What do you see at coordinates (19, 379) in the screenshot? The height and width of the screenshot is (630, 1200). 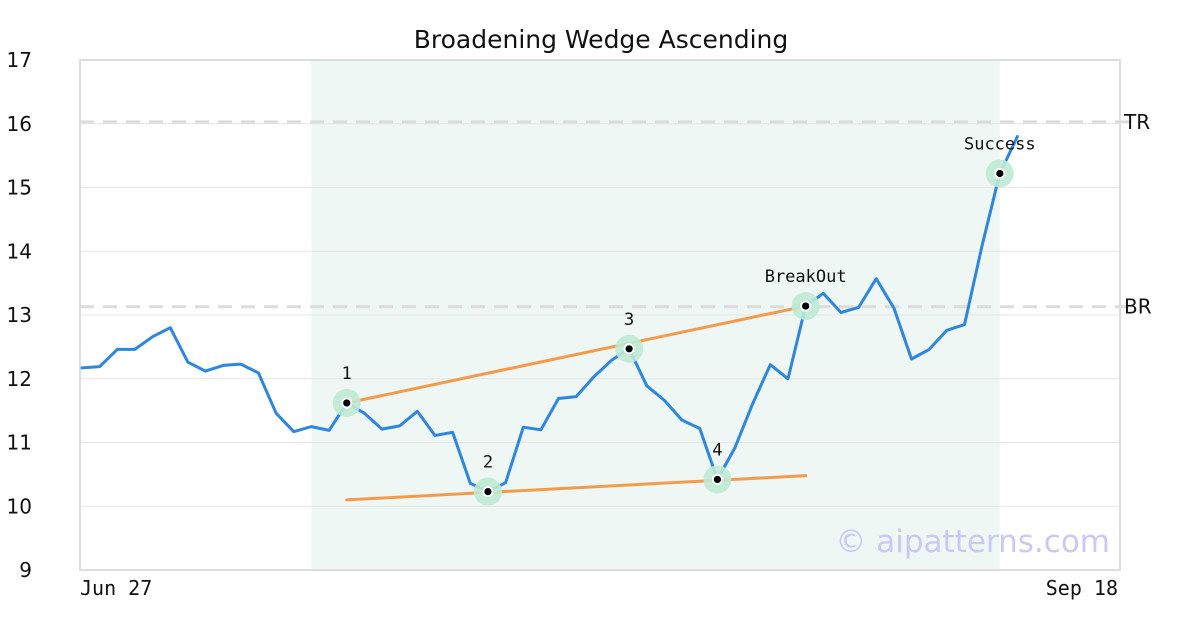 I see `y-tick-label: 12` at bounding box center [19, 379].